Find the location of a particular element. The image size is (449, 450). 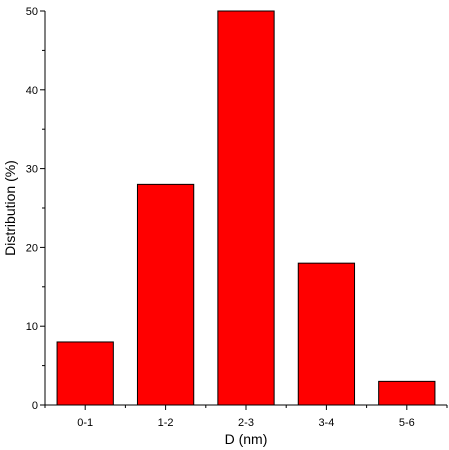

y-tick-label-40: 40 is located at coordinates (32, 91).